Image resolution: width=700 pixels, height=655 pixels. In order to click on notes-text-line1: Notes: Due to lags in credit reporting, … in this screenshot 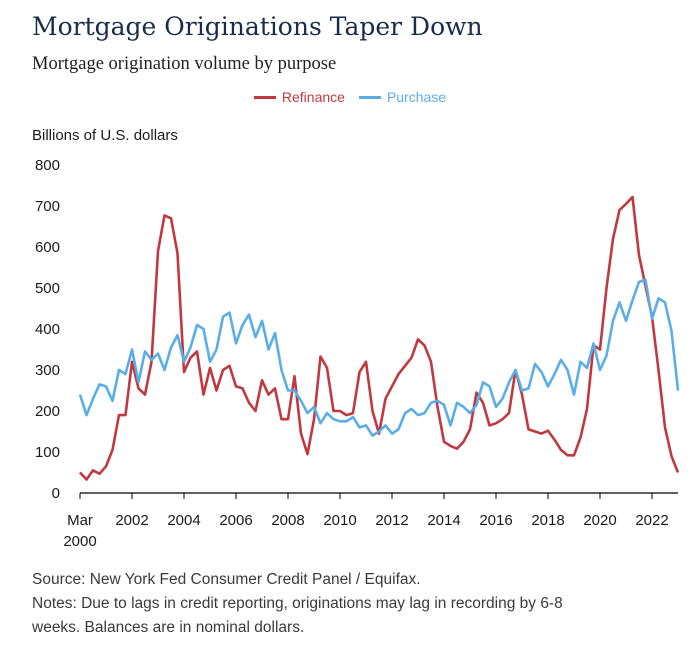, I will do `click(297, 603)`.